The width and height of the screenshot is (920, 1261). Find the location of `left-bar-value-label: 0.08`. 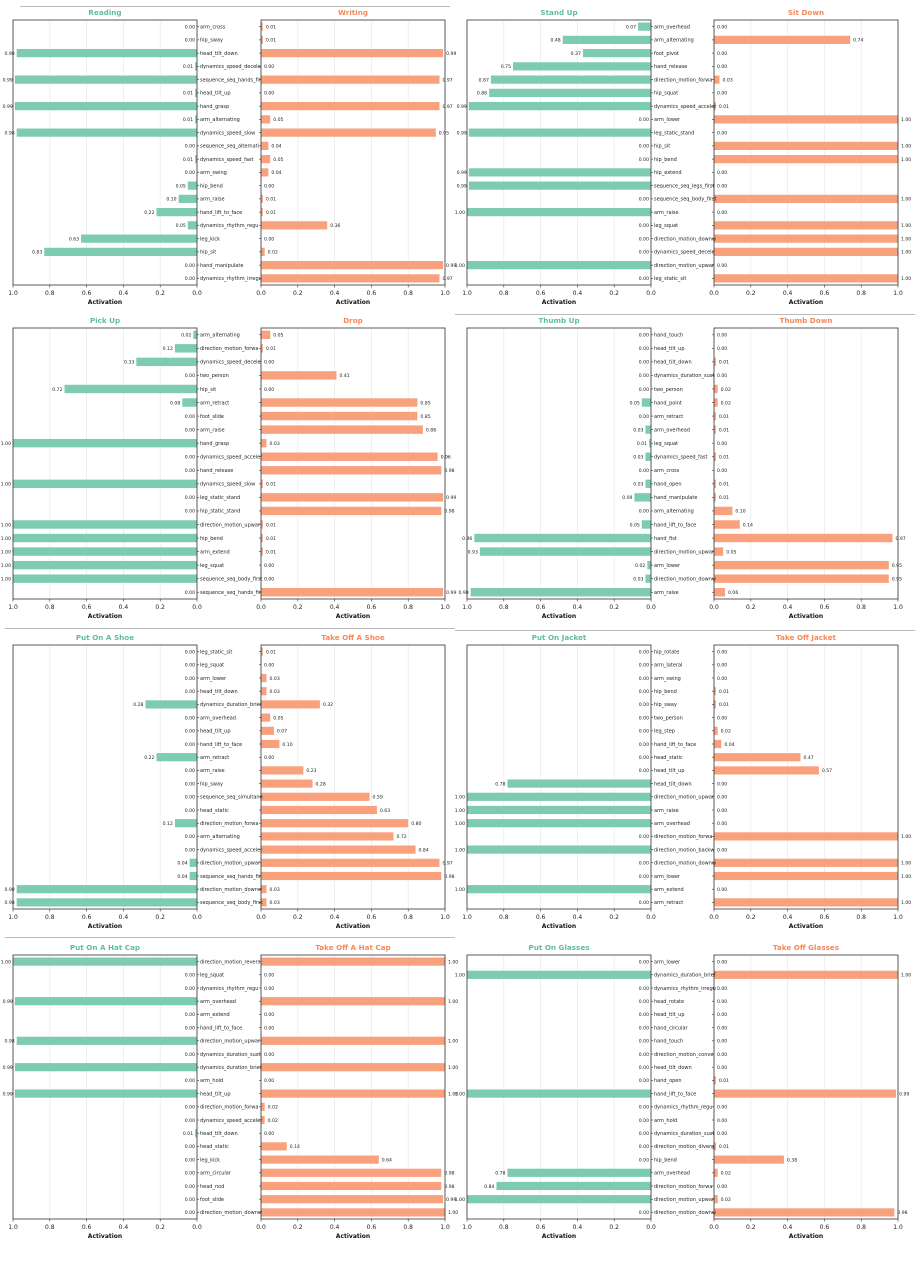

left-bar-value-label: 0.08 is located at coordinates (175, 403).